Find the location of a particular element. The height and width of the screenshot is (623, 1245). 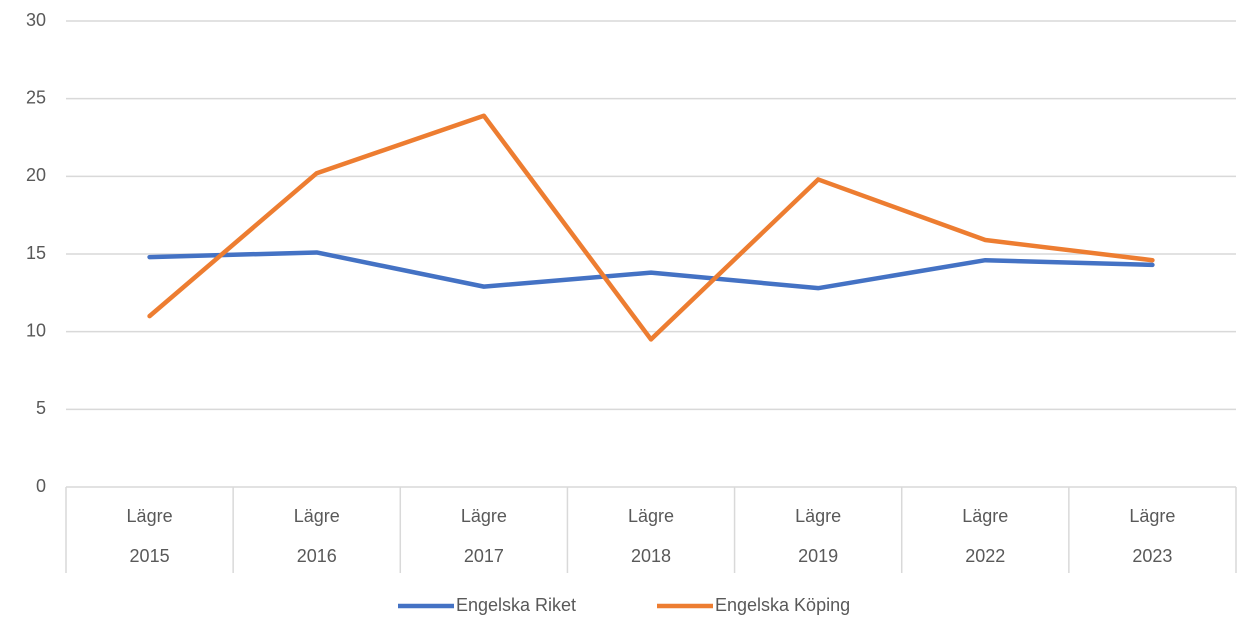

series-line is located at coordinates (651, 270).